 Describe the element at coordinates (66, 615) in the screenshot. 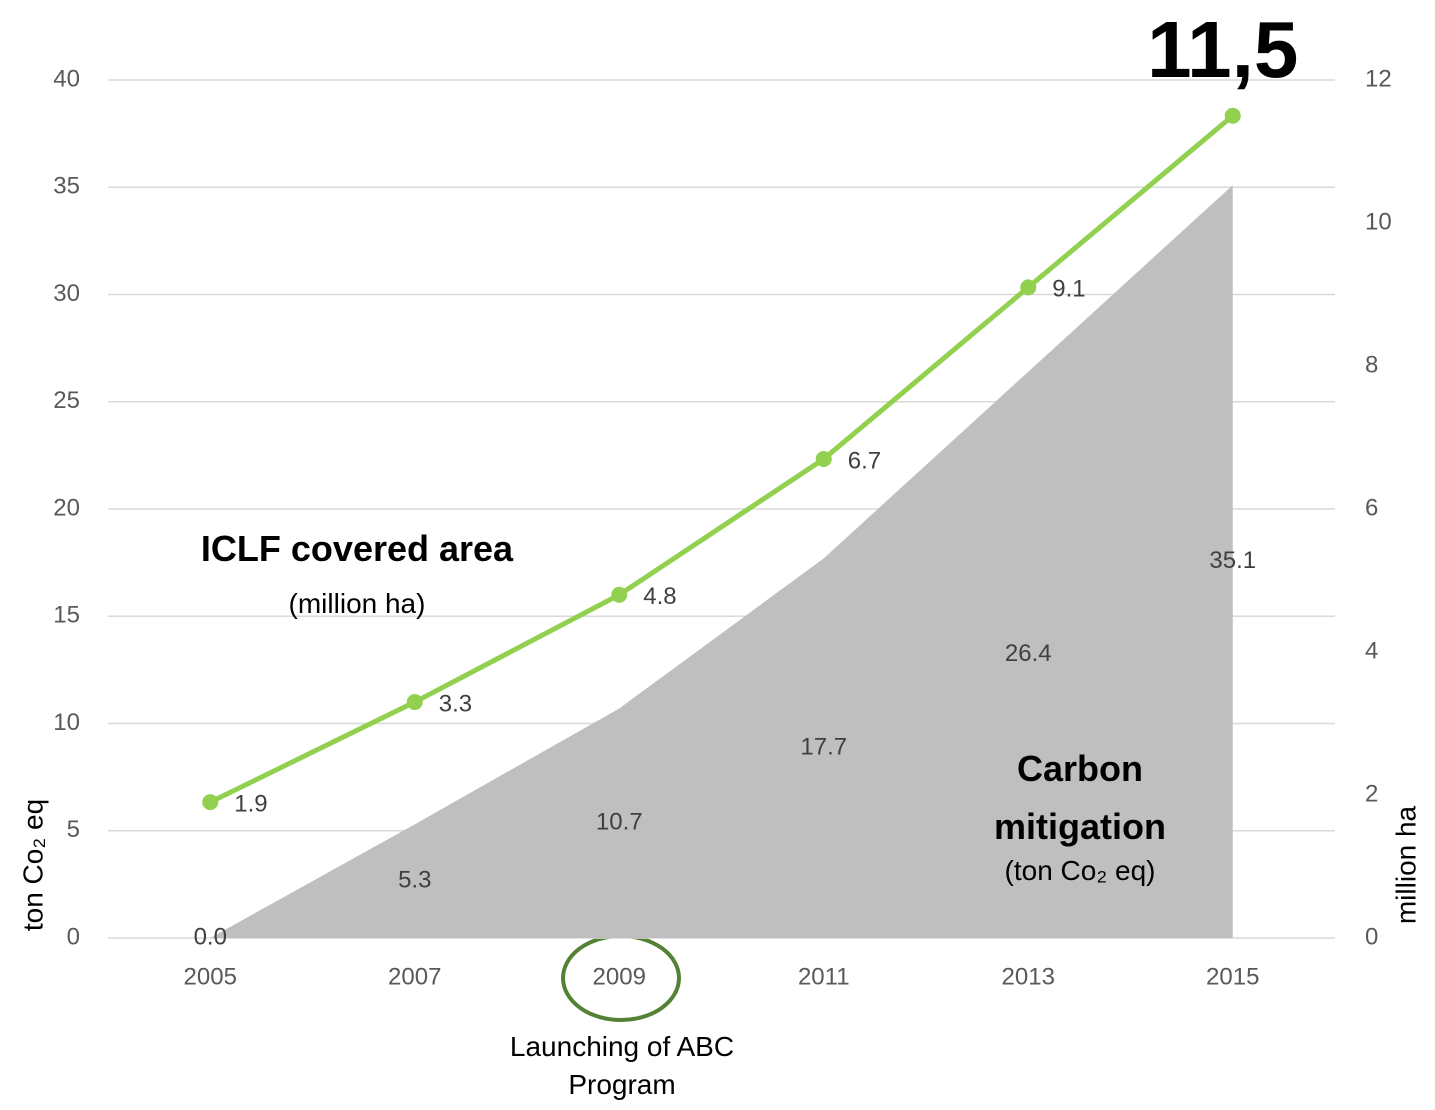

I see `y-tick-label: 15` at that location.